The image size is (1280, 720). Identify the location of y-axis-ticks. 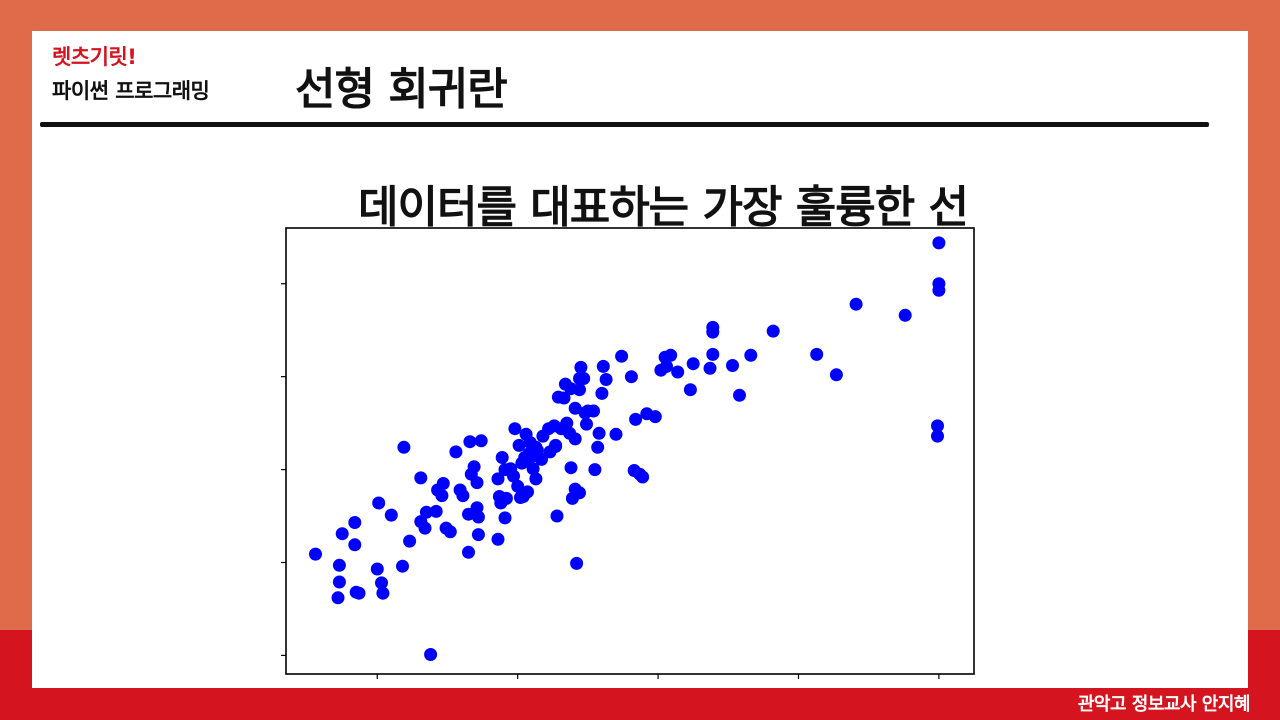
(283, 470).